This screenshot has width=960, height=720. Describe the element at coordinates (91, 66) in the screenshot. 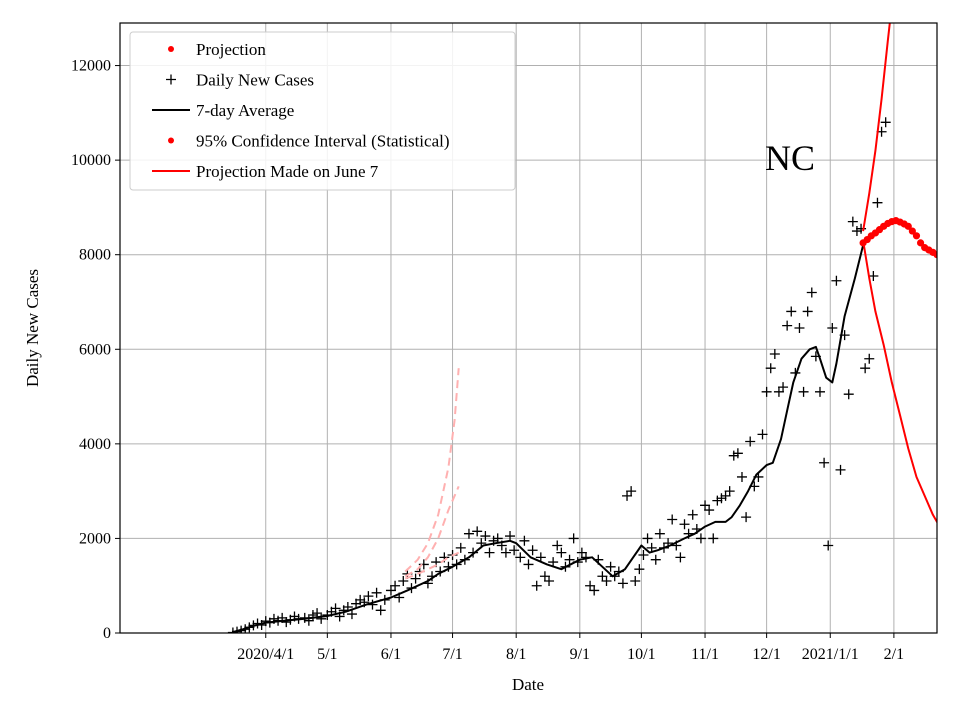

I see `y-tick-label: 12000` at that location.